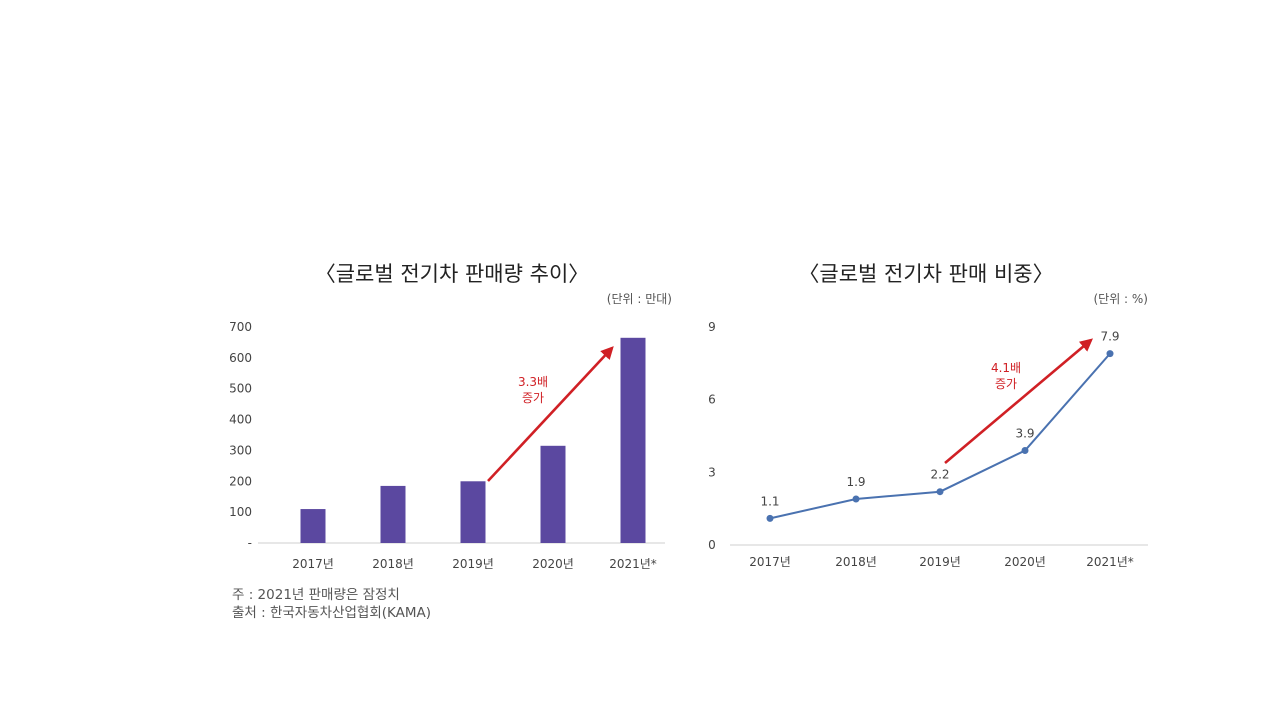  I want to click on line-x-tick-label: 2019년, so click(940, 562).